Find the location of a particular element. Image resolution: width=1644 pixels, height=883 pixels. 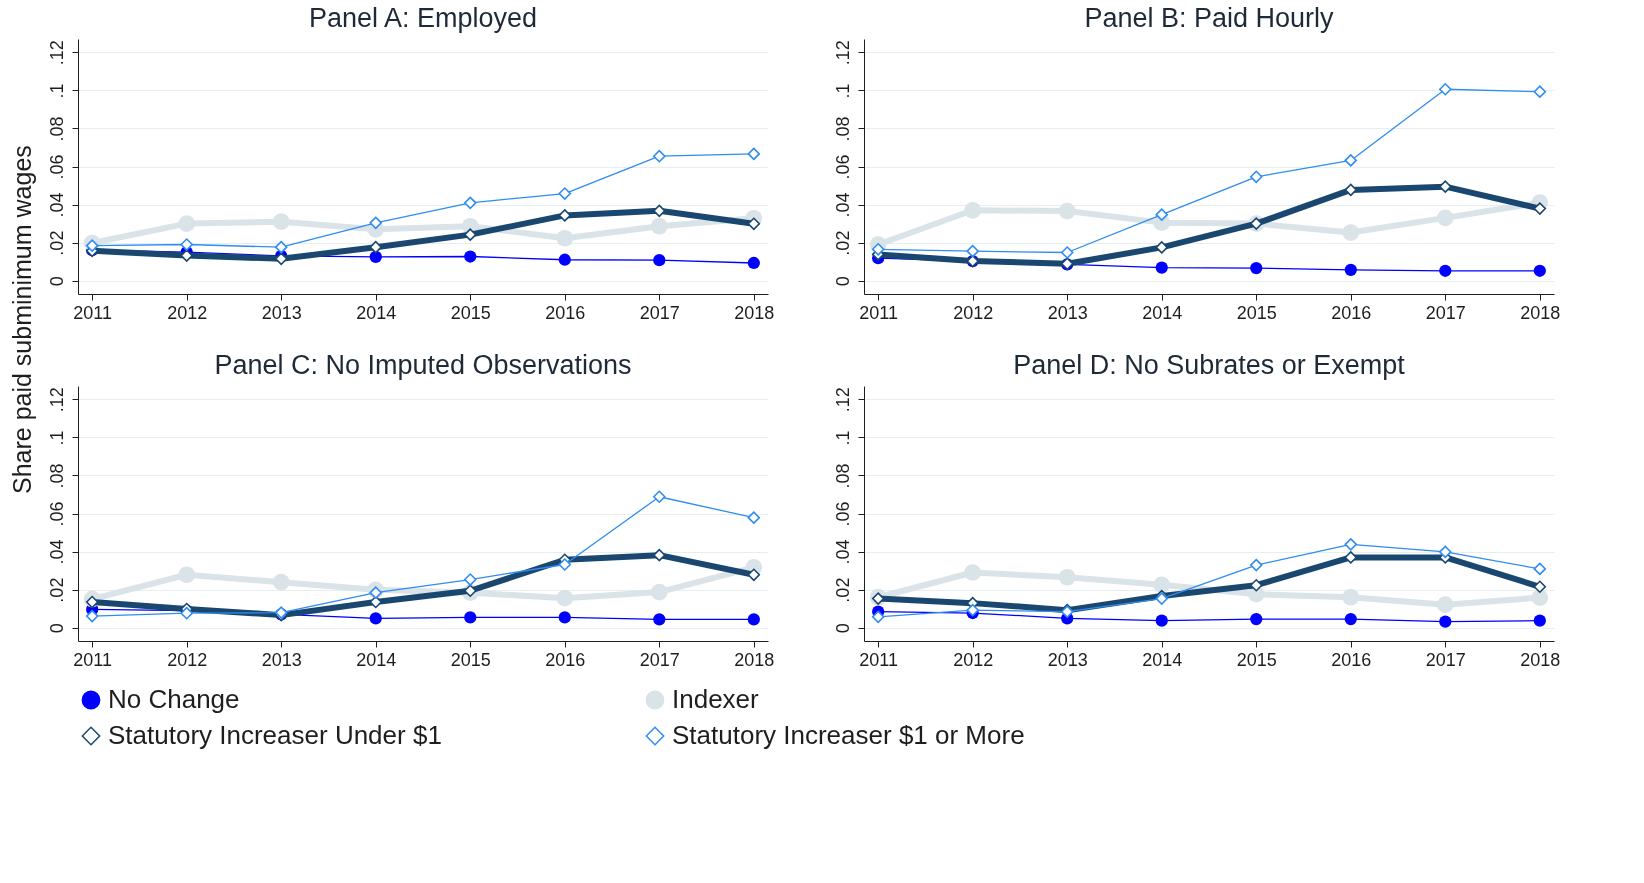

chart-title: Panel A: Employed is located at coordinates (423, 18).